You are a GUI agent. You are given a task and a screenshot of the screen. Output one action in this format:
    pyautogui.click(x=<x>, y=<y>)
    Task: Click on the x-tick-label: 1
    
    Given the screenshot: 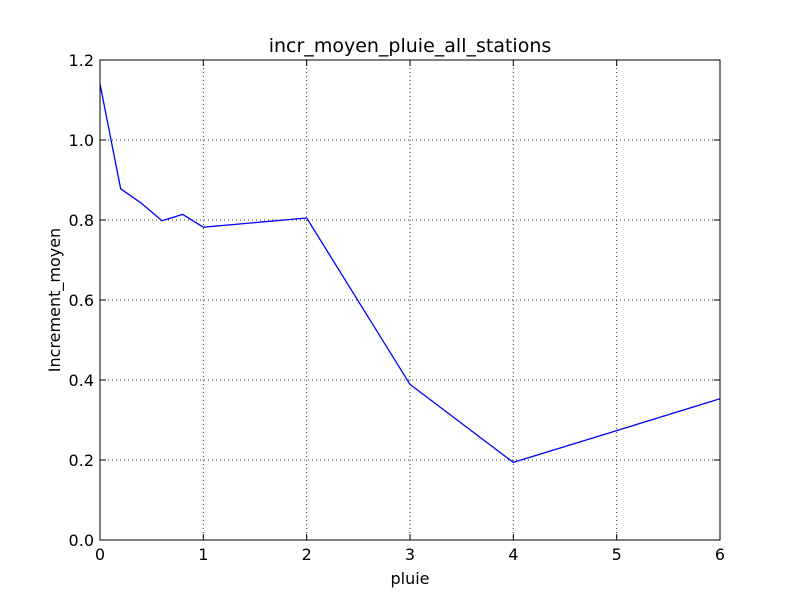 What is the action you would take?
    pyautogui.click(x=203, y=554)
    